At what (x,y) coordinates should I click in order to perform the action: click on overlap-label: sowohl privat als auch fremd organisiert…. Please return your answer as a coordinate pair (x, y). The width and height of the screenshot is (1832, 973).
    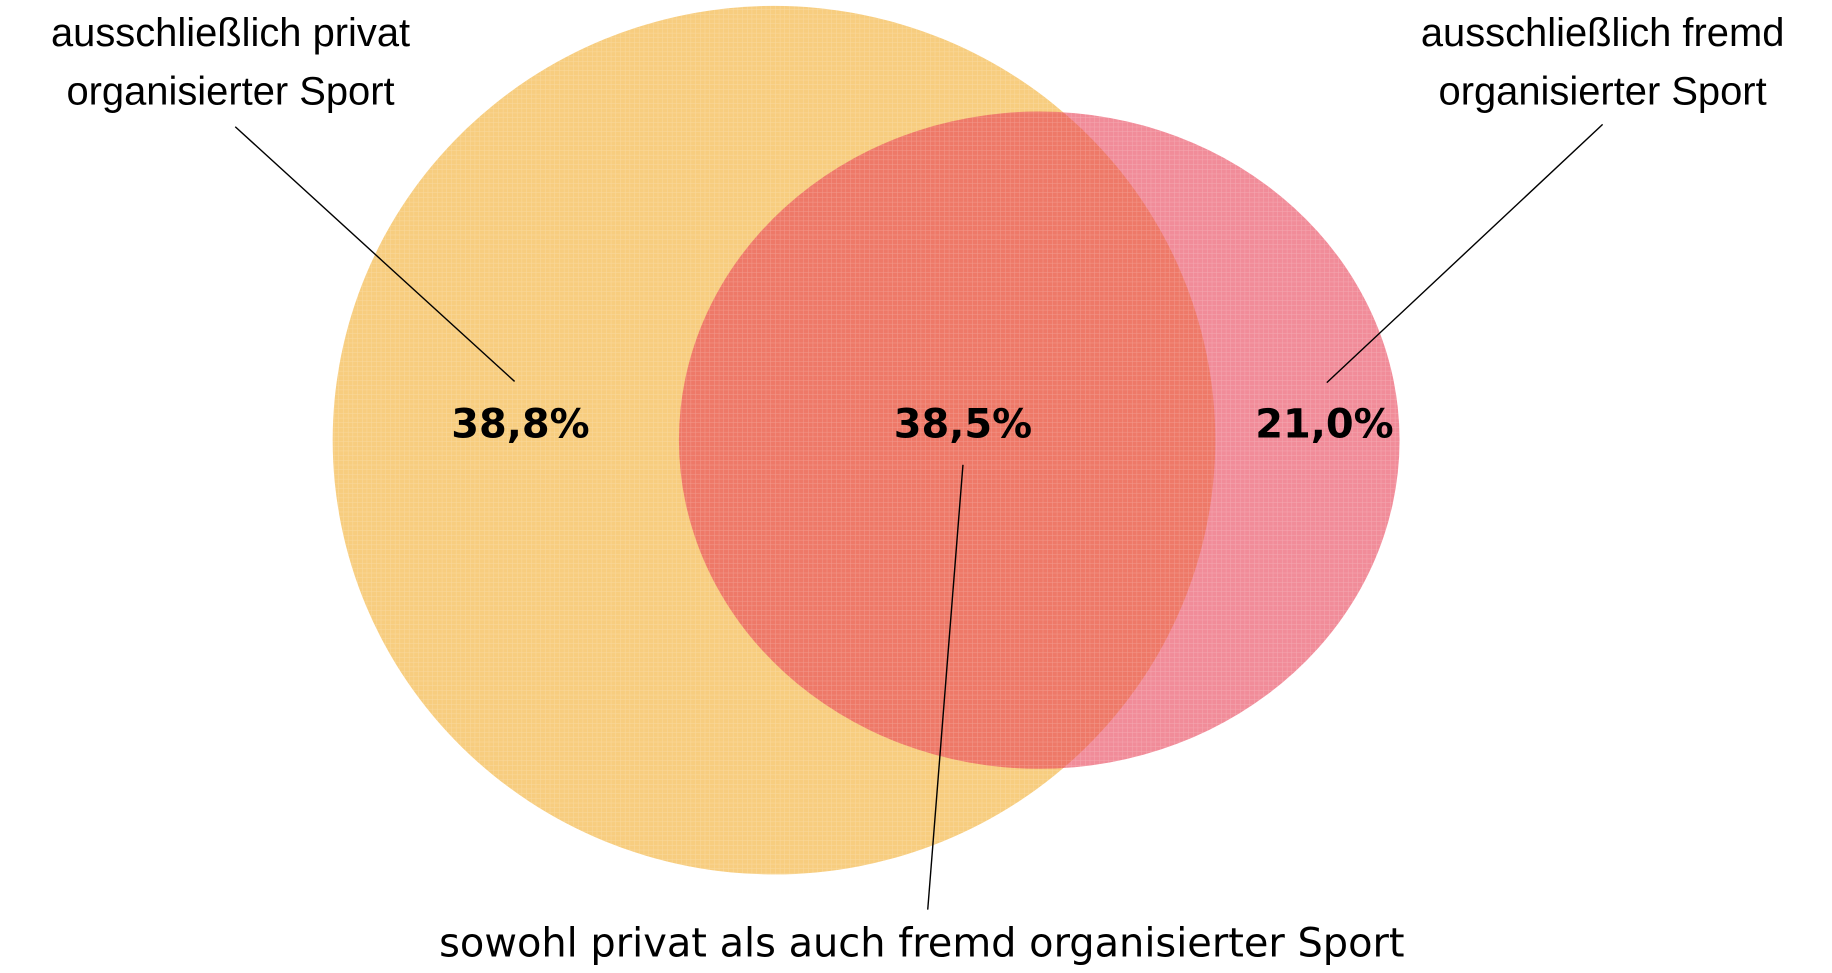
    Looking at the image, I should click on (921, 944).